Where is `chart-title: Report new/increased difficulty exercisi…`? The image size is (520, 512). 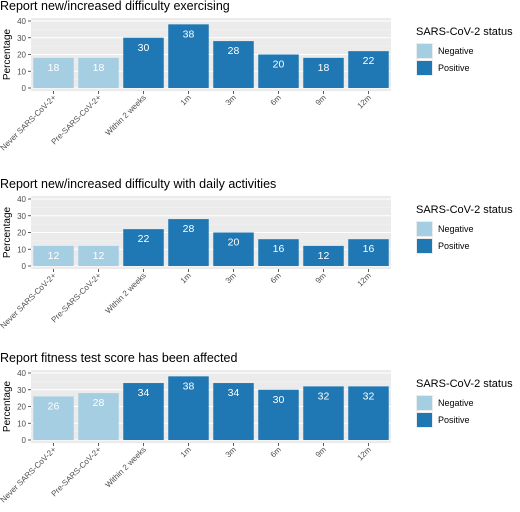 chart-title: Report new/increased difficulty exercisi… is located at coordinates (115, 6).